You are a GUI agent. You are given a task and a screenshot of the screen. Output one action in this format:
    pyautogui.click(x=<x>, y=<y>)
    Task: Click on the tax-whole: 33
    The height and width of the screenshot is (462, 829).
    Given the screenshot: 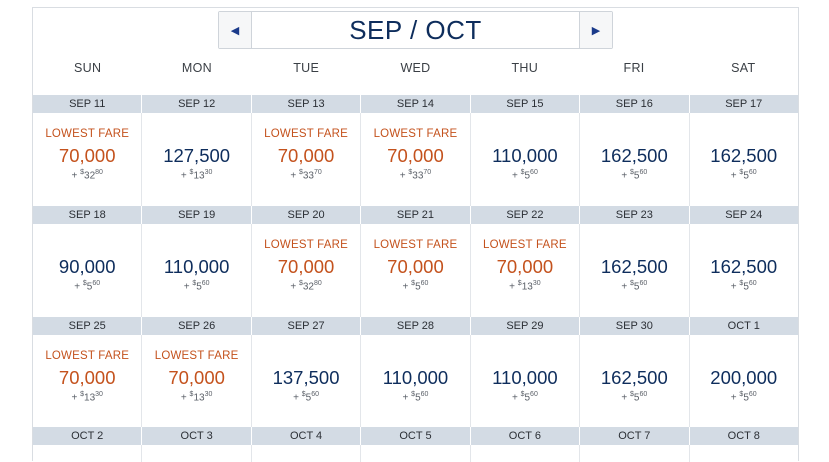 What is the action you would take?
    pyautogui.click(x=308, y=176)
    